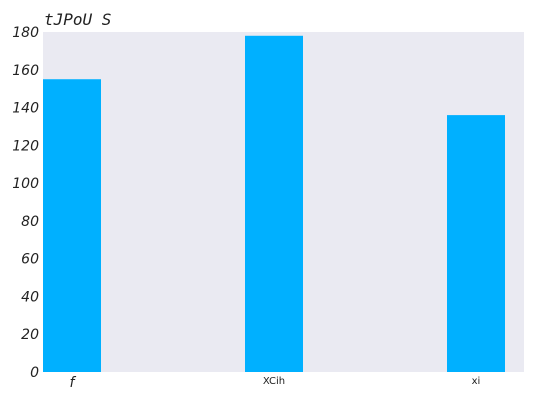 Image resolution: width=536 pixels, height=402 pixels. Describe the element at coordinates (476, 381) in the screenshot. I see `x-tick-label: xi` at that location.